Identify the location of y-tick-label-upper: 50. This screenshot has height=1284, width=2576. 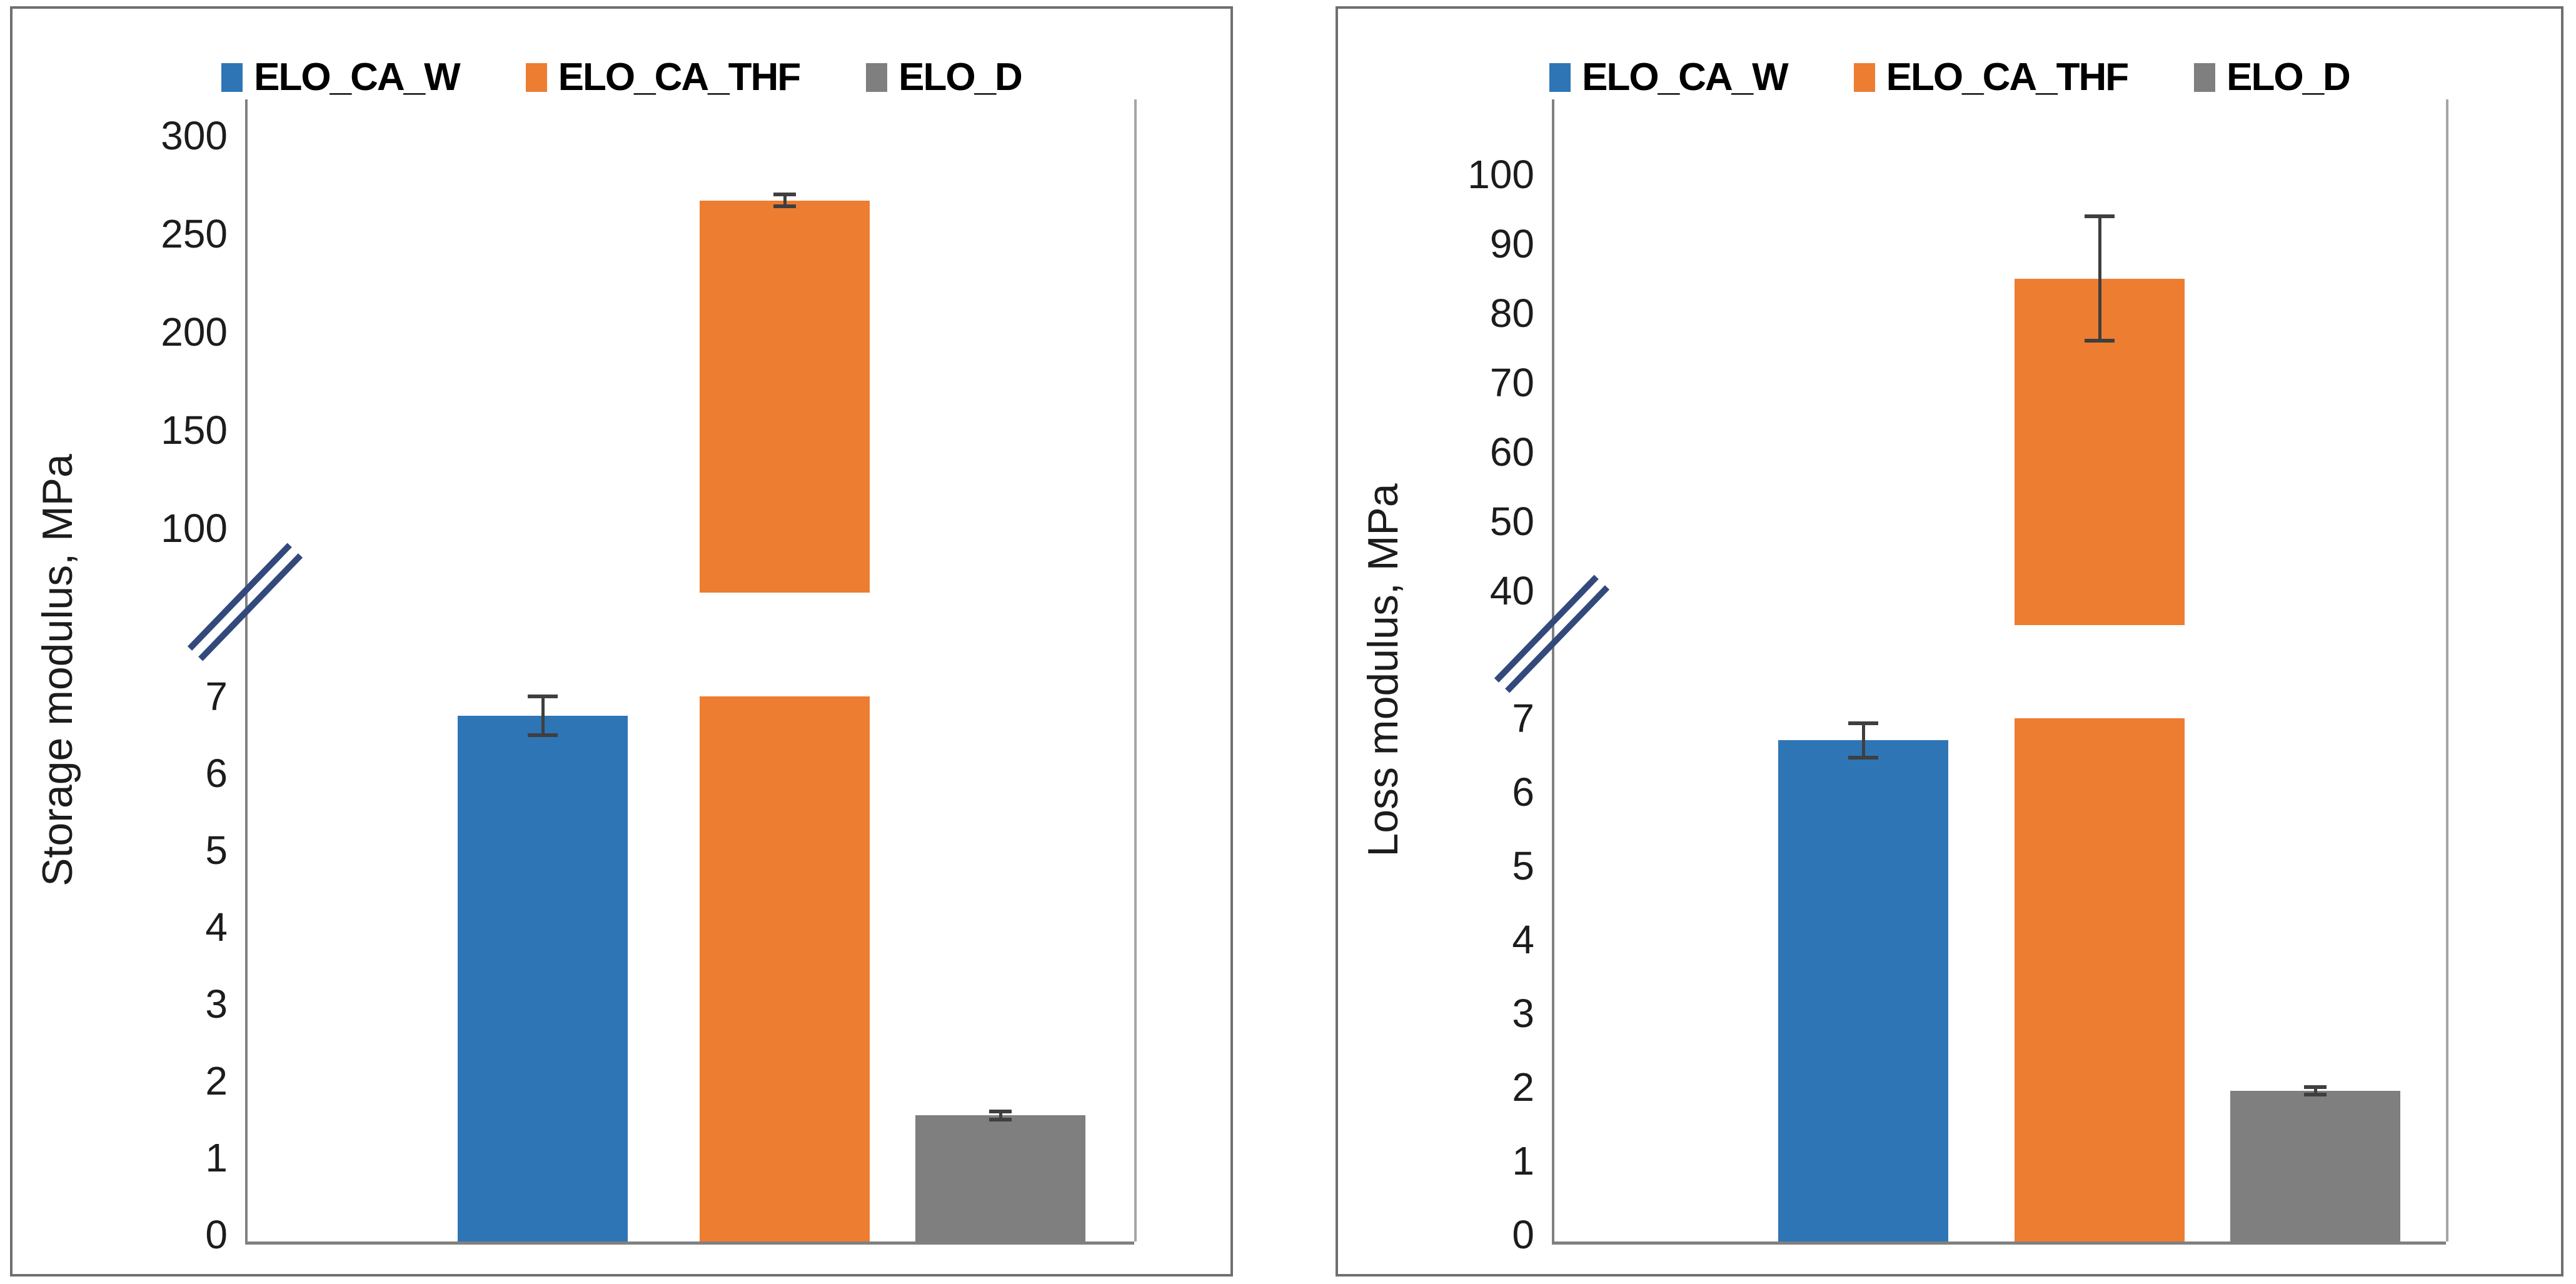
(1511, 521).